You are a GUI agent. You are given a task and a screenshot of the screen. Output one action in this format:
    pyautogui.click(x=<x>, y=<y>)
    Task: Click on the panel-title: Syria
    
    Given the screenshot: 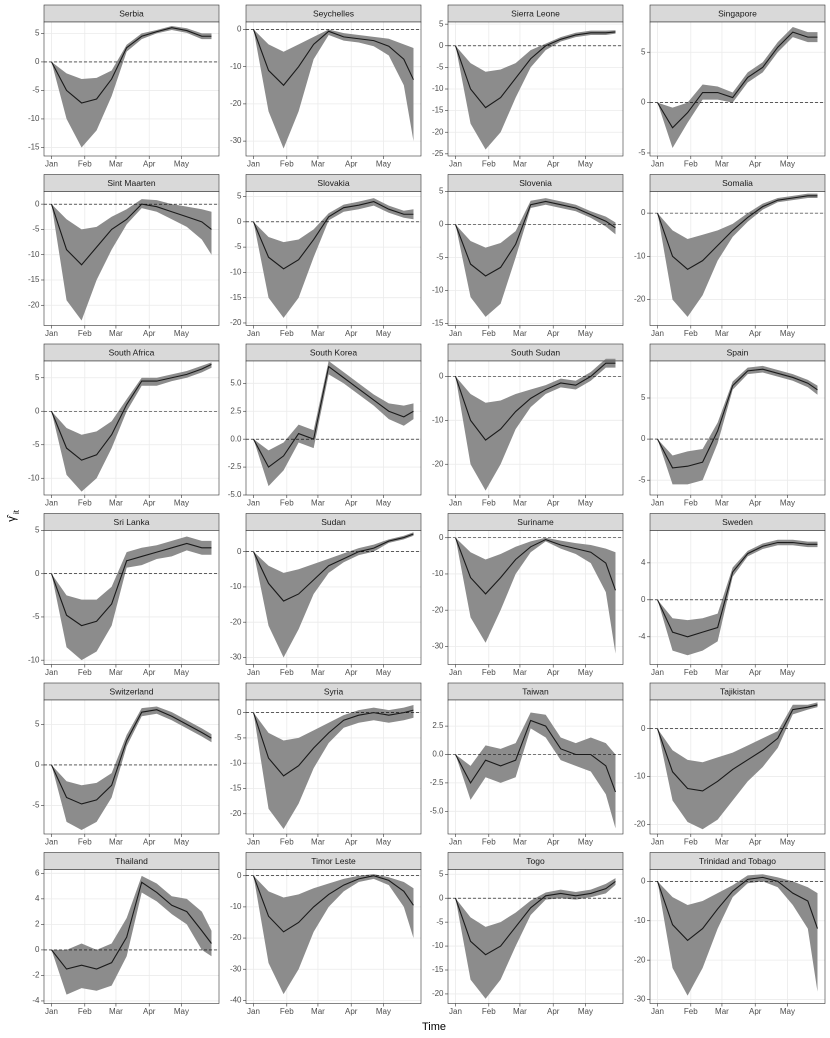 What is the action you would take?
    pyautogui.click(x=334, y=691)
    